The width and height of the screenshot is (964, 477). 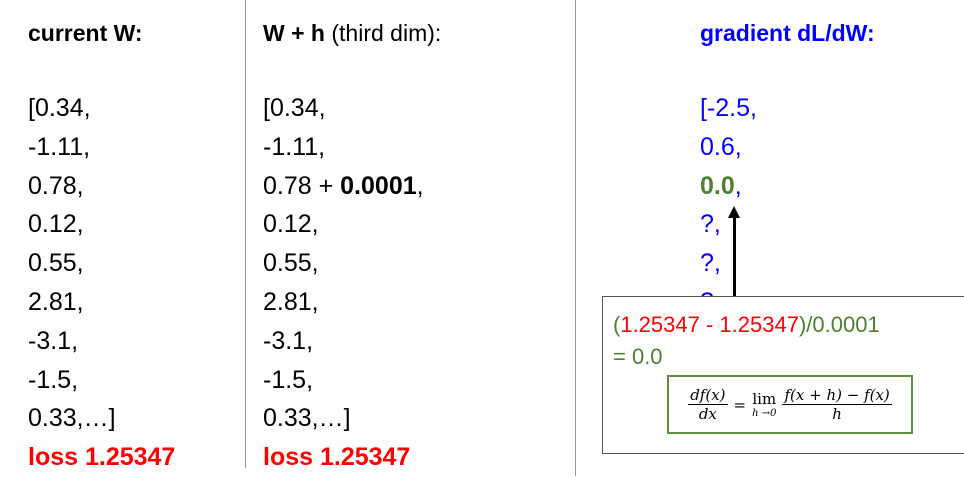 What do you see at coordinates (660, 324) in the screenshot?
I see `loss-new: 1.25347` at bounding box center [660, 324].